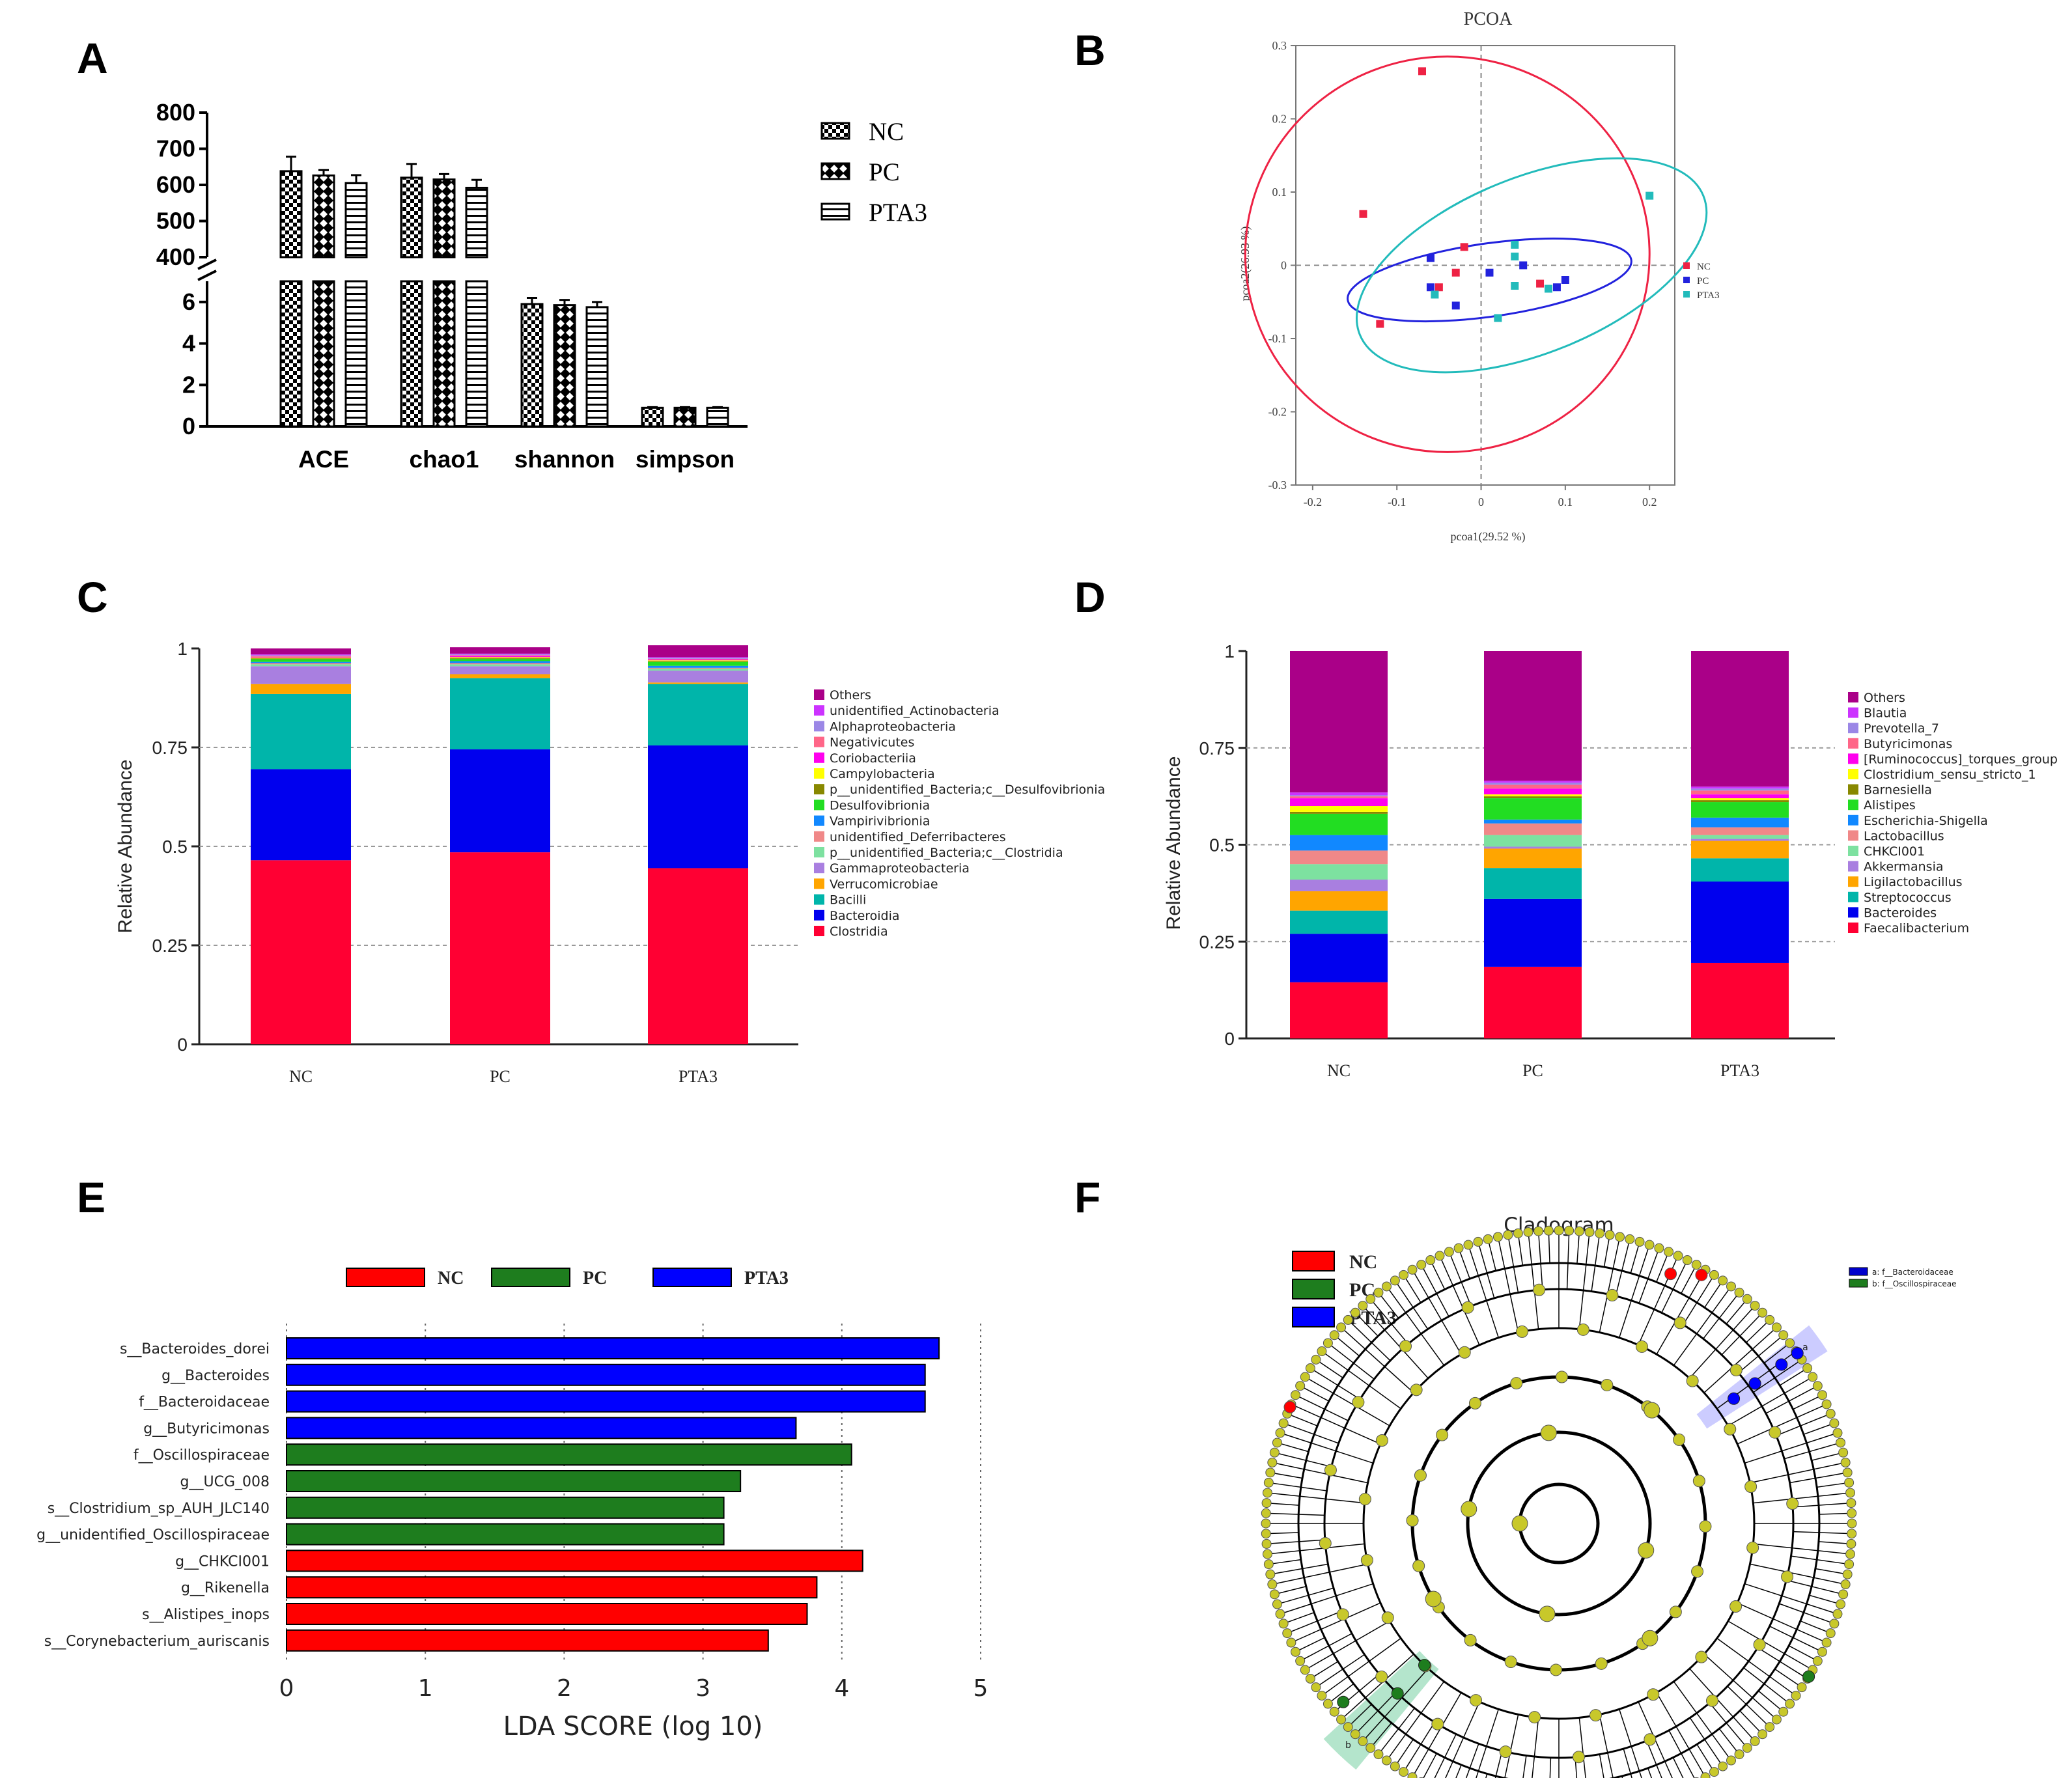 This screenshot has height=1778, width=2072. What do you see at coordinates (1709, 295) in the screenshot?
I see `pcoa-legend-label: PTA3` at bounding box center [1709, 295].